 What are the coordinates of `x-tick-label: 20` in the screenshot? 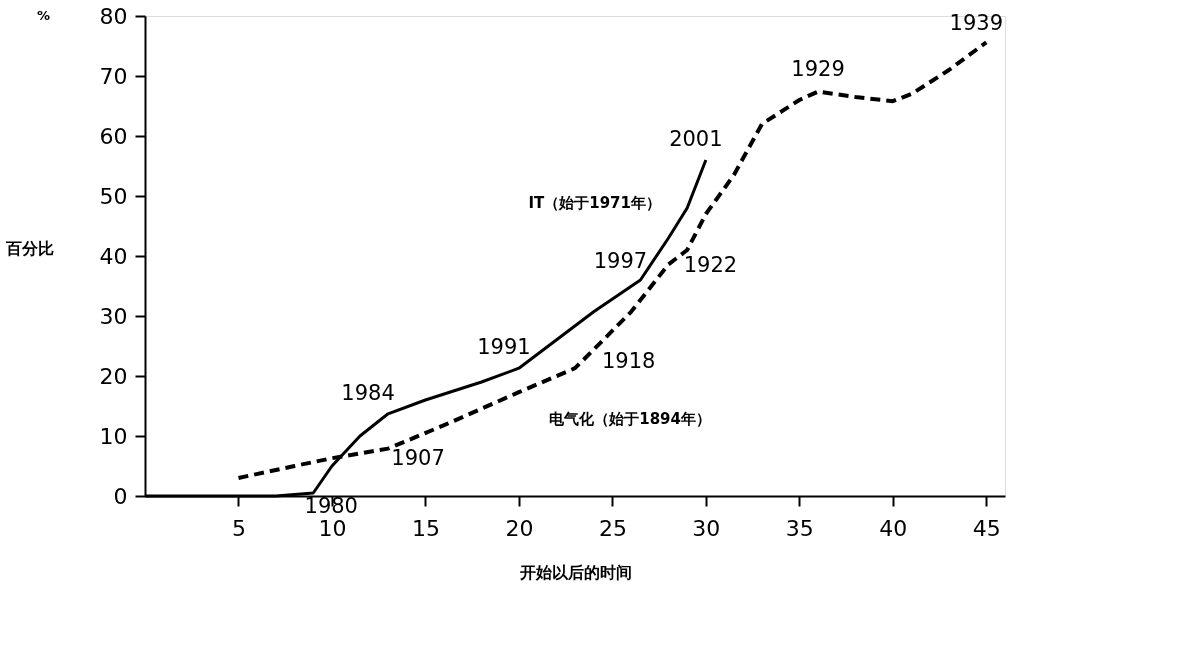 It's located at (519, 528).